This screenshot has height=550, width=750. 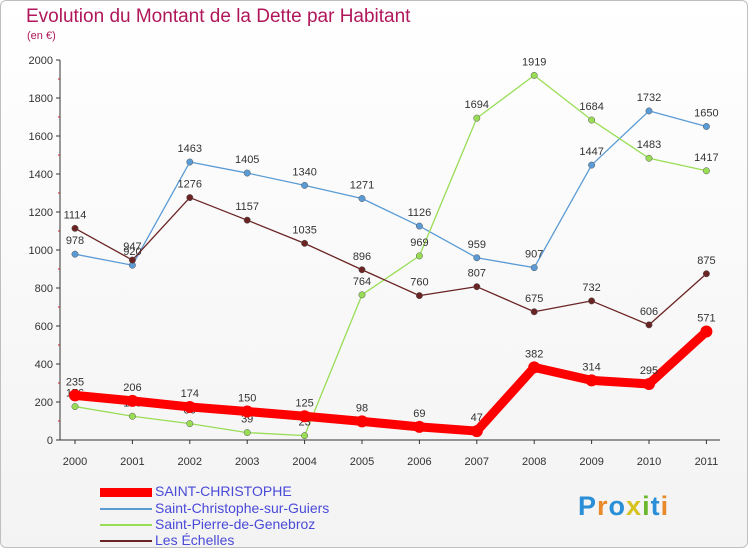 I want to click on data-label: 47, so click(x=477, y=418).